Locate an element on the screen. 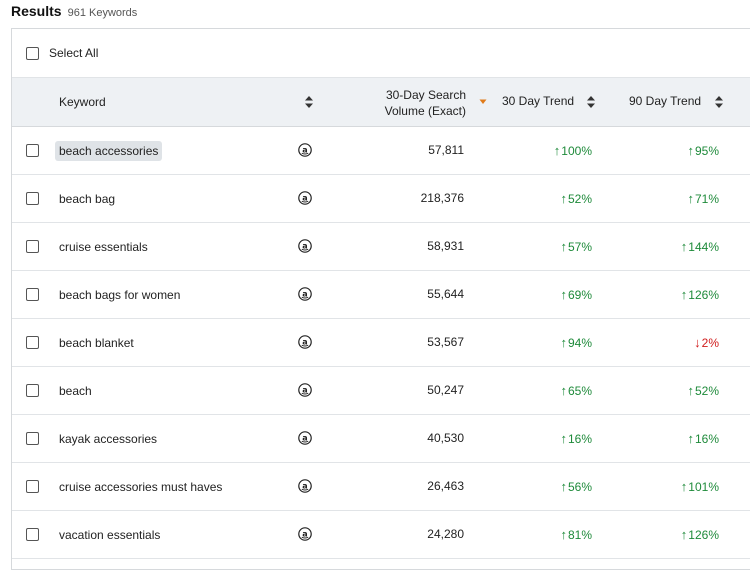  trend-value: 100% is located at coordinates (576, 150).